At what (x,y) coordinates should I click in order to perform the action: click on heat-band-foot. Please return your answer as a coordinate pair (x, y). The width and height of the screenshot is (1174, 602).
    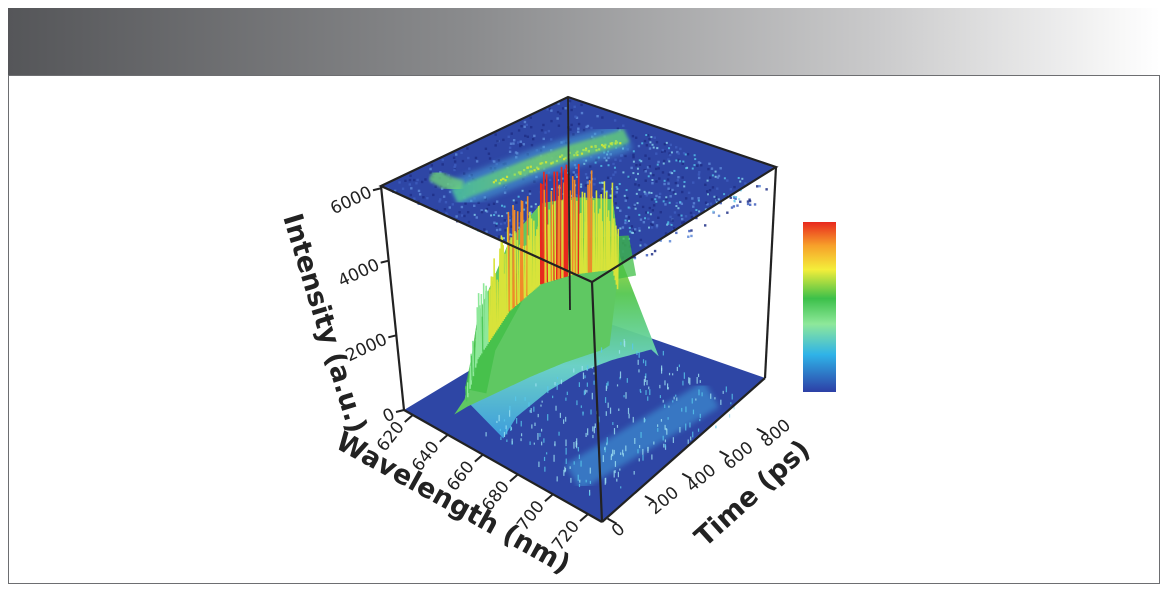
    Looking at the image, I should click on (446, 181).